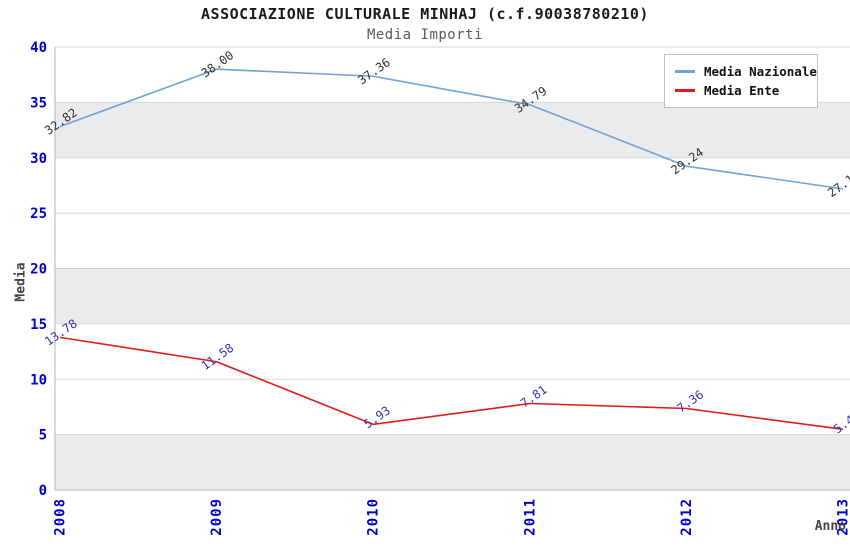 Image resolution: width=850 pixels, height=550 pixels. Describe the element at coordinates (530, 517) in the screenshot. I see `x-tick-label: 2011` at that location.